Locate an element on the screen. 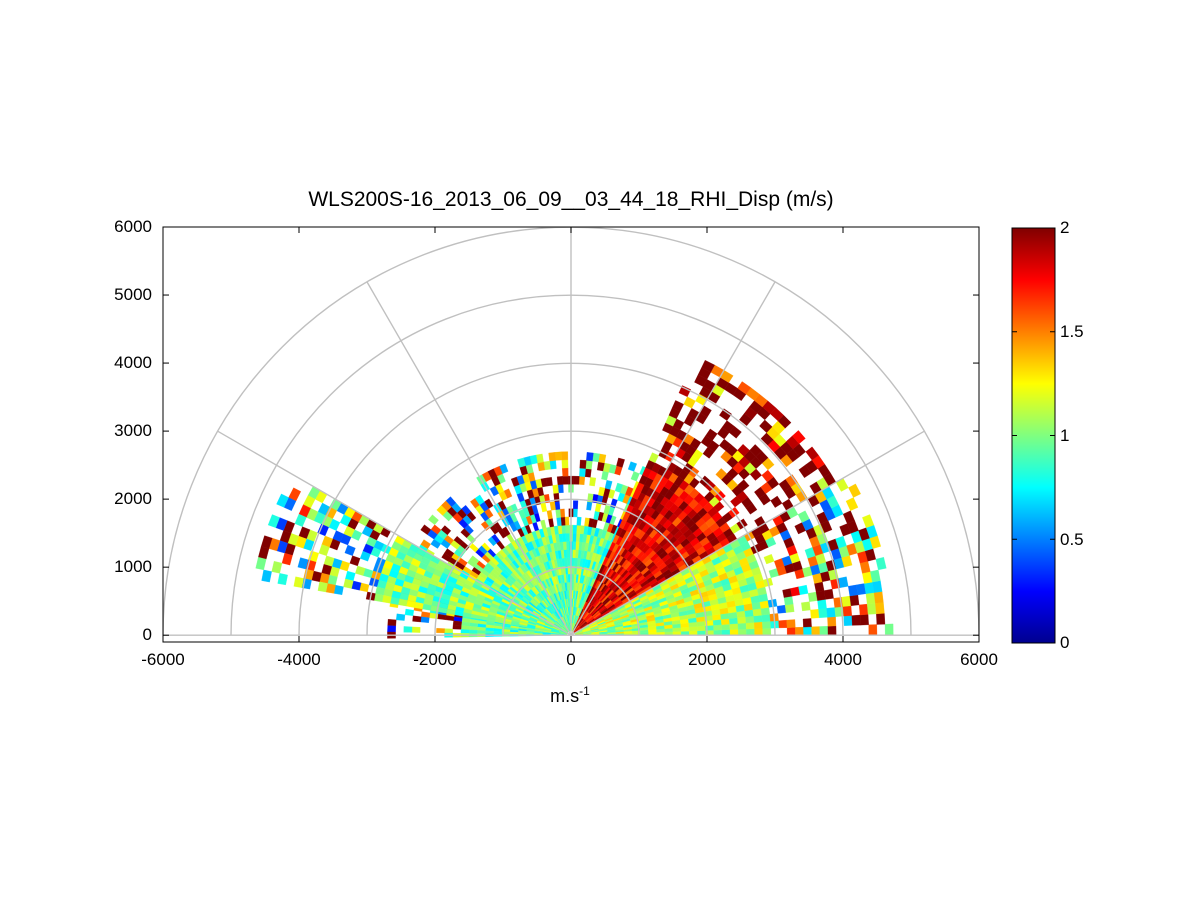  y-tick-label: 2000 is located at coordinates (133, 498).